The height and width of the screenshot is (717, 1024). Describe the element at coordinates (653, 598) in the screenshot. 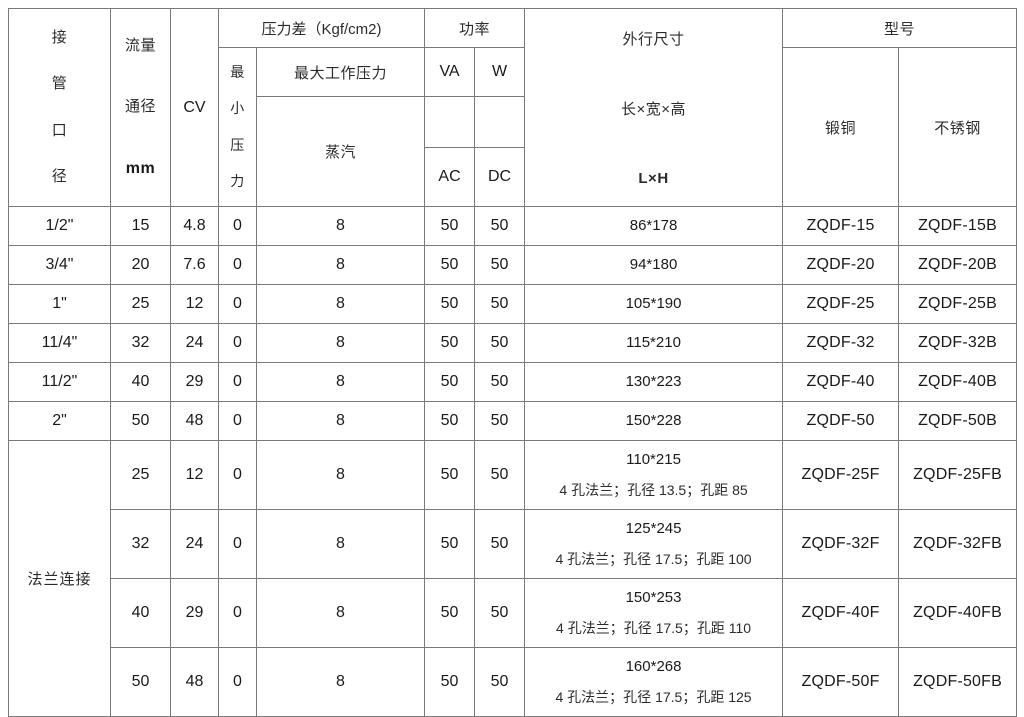

I see `cell-outer-dimension-size: 150*253` at that location.